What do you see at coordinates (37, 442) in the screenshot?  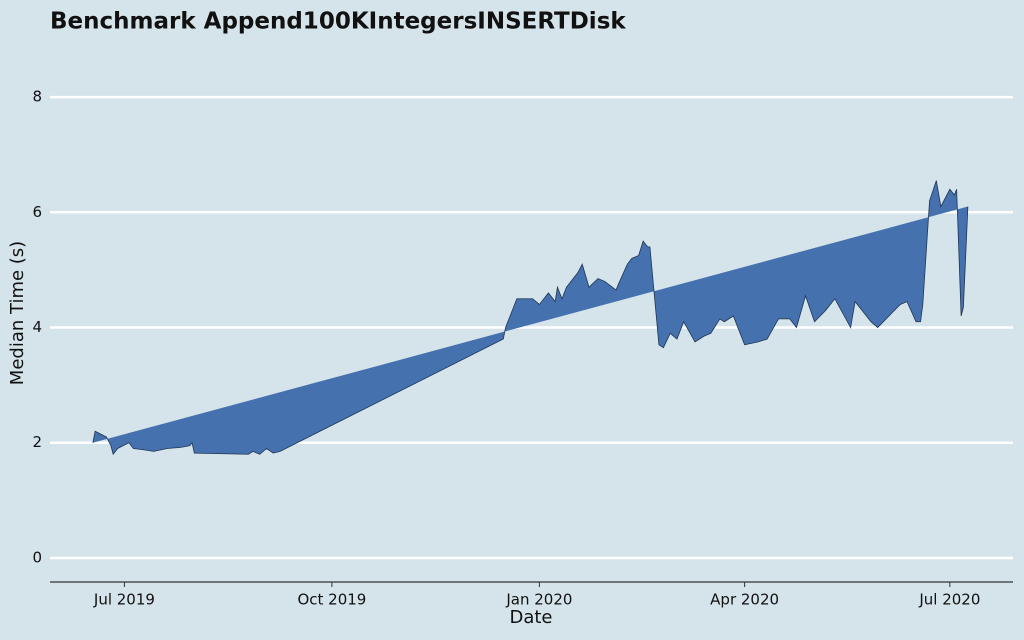 I see `y-tick-label: 2` at bounding box center [37, 442].